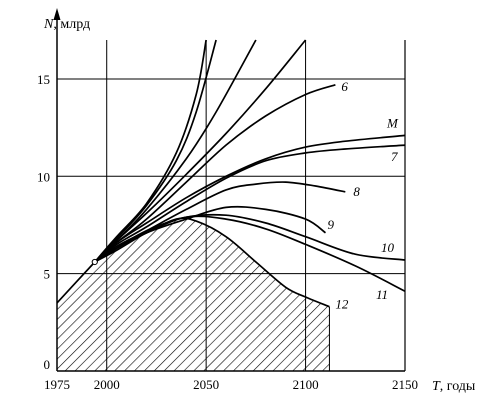 The width and height of the screenshot is (491, 419). I want to click on x-tick-label: 1975, so click(57, 384).